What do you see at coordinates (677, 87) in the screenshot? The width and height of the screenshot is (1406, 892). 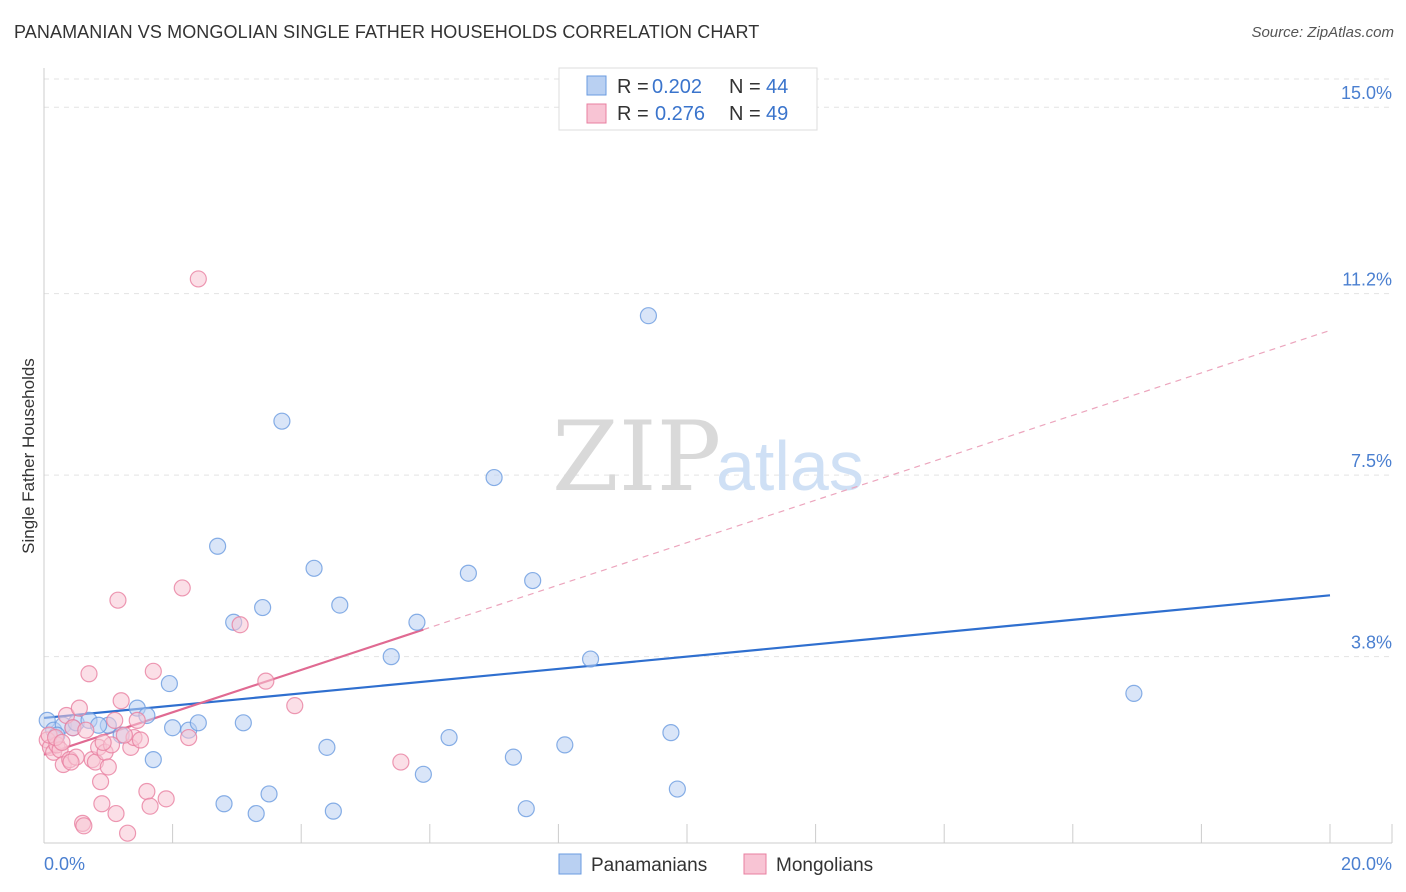 I see `legend-r-value-panamanians: 0.202` at bounding box center [677, 87].